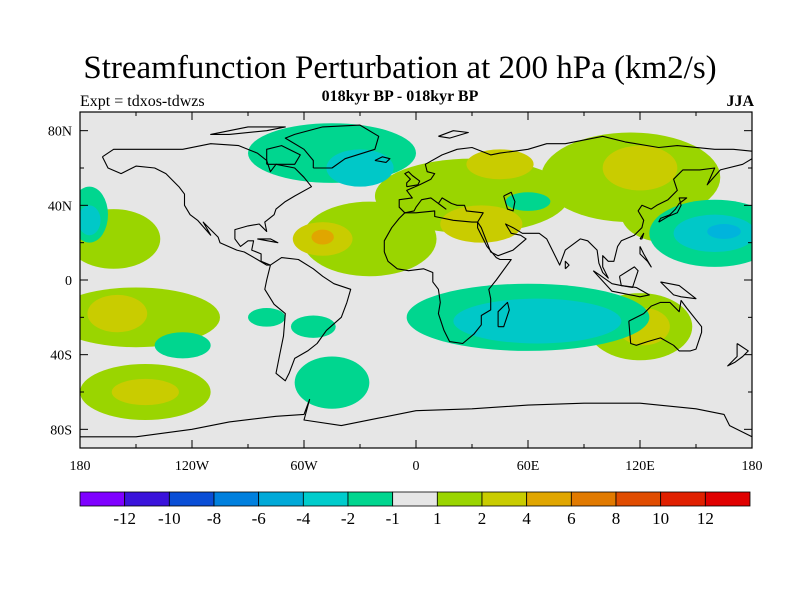 This screenshot has height=600, width=800. I want to click on coastline-arctic-islands, so click(248, 130).